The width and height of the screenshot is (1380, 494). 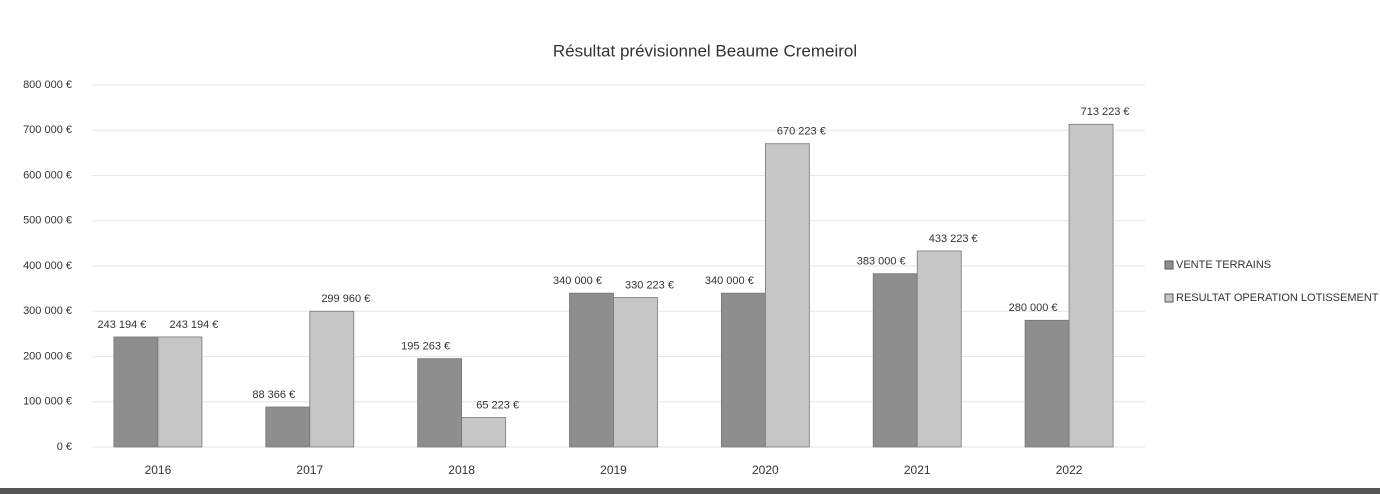 What do you see at coordinates (497, 405) in the screenshot?
I see `data-label: 65 223 €` at bounding box center [497, 405].